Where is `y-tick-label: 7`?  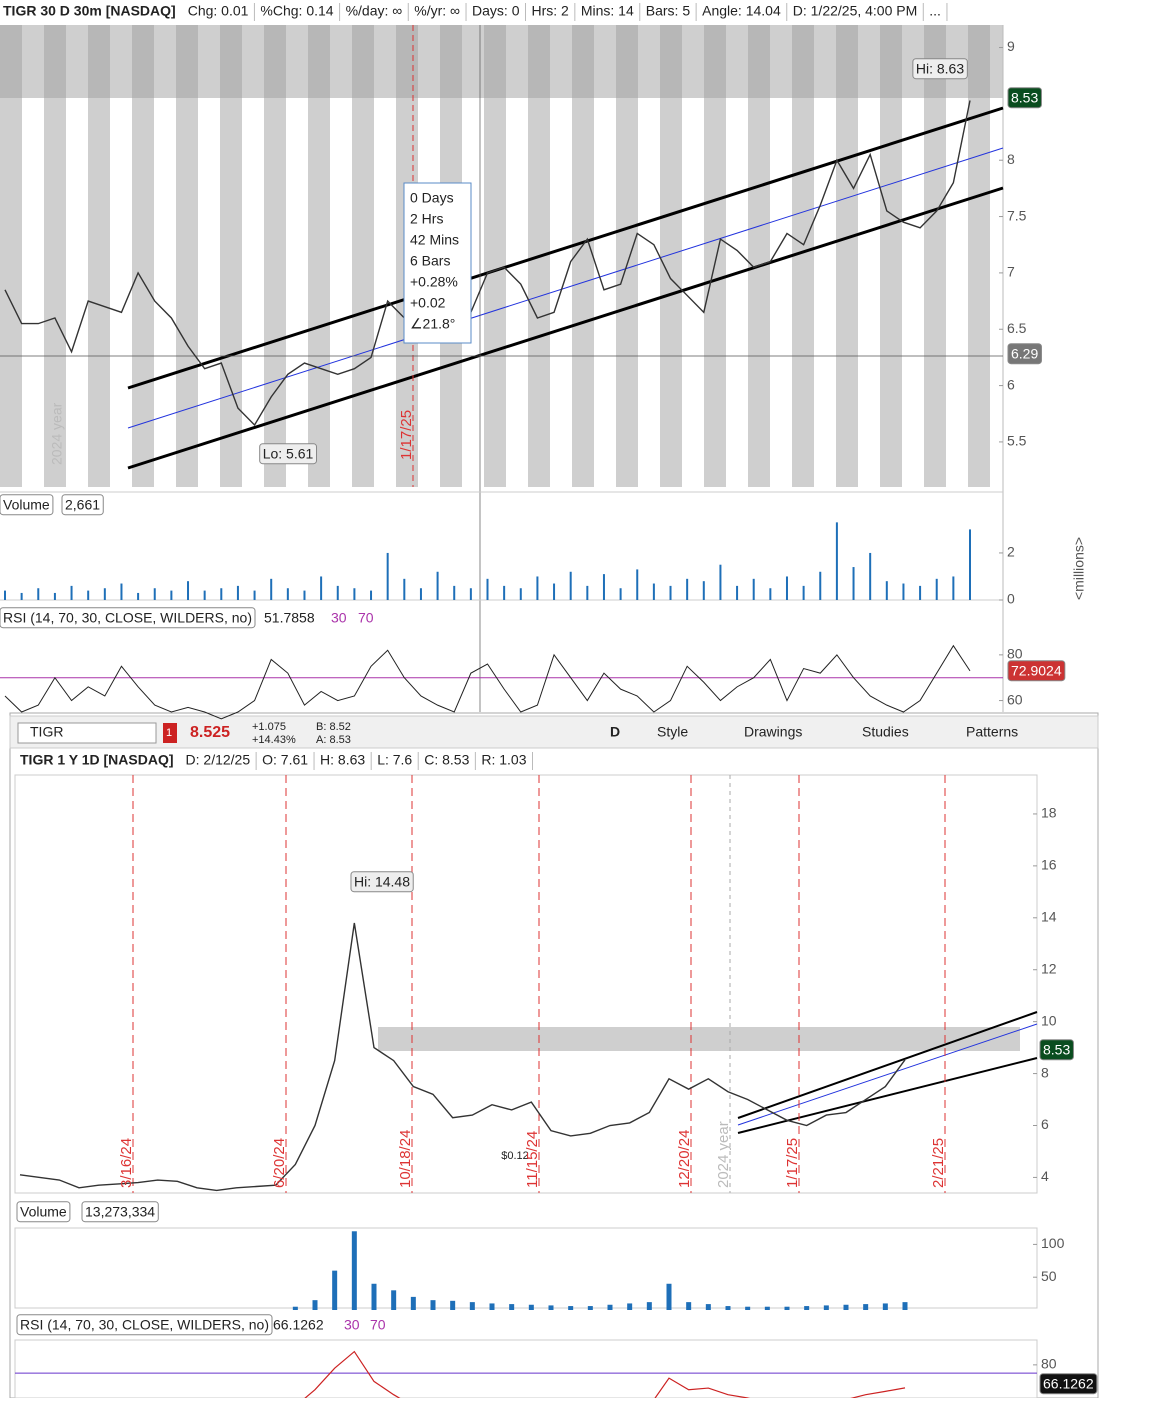
y-tick-label: 7 is located at coordinates (1011, 272).